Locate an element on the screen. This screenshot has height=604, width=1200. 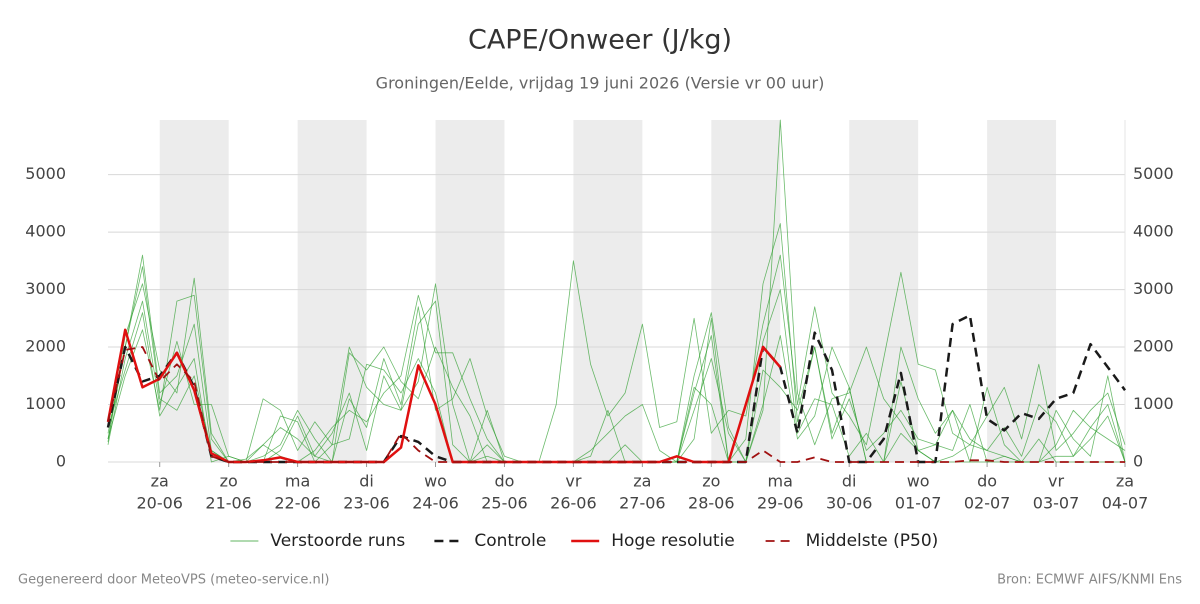
series-line is located at coordinates (444, 396).